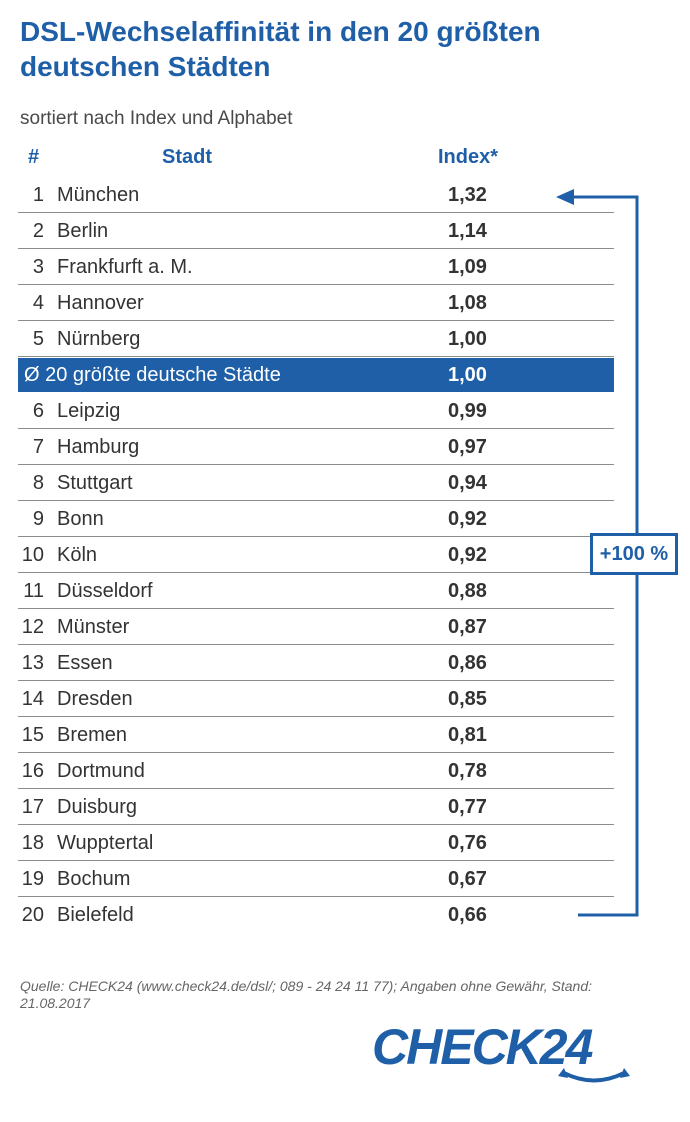  I want to click on index-value-cell: 0,86, so click(467, 663).